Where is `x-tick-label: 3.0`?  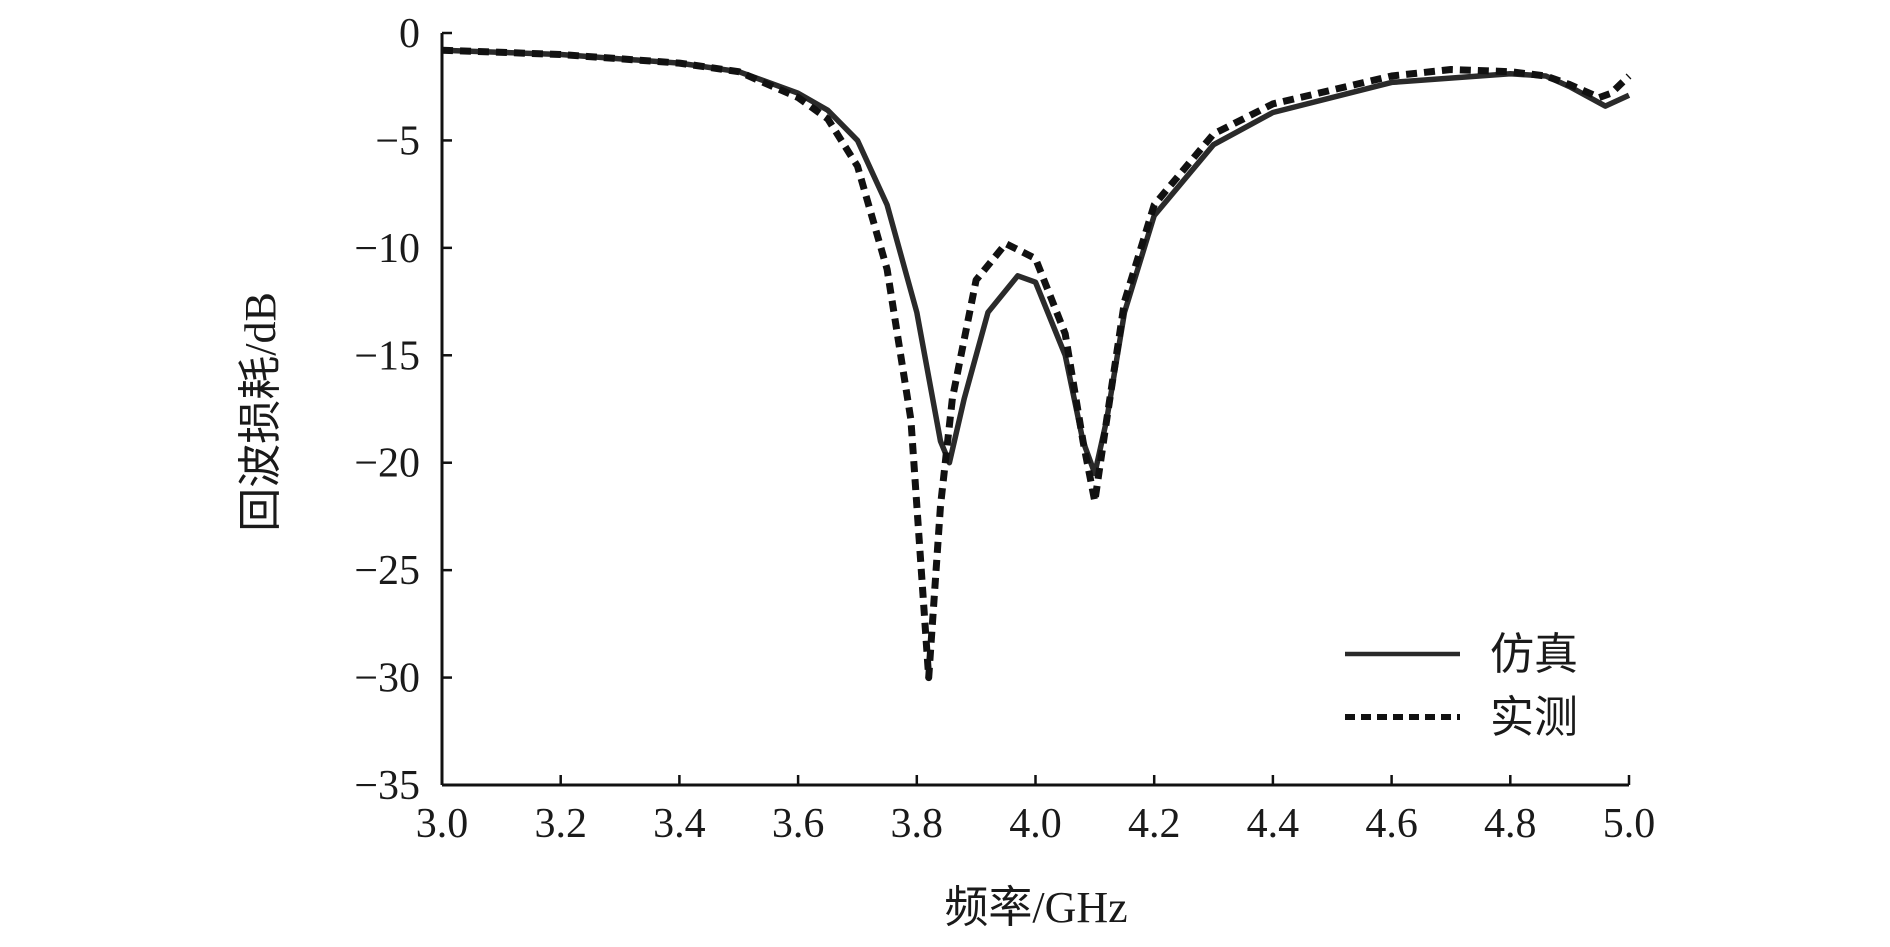 x-tick-label: 3.0 is located at coordinates (442, 824).